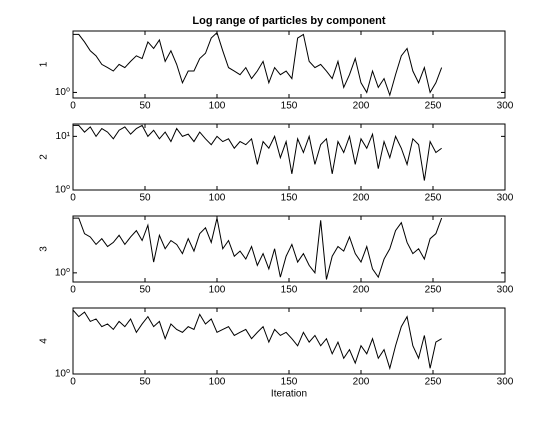 The width and height of the screenshot is (560, 425). What do you see at coordinates (44, 249) in the screenshot?
I see `y-axis-label: 3` at bounding box center [44, 249].